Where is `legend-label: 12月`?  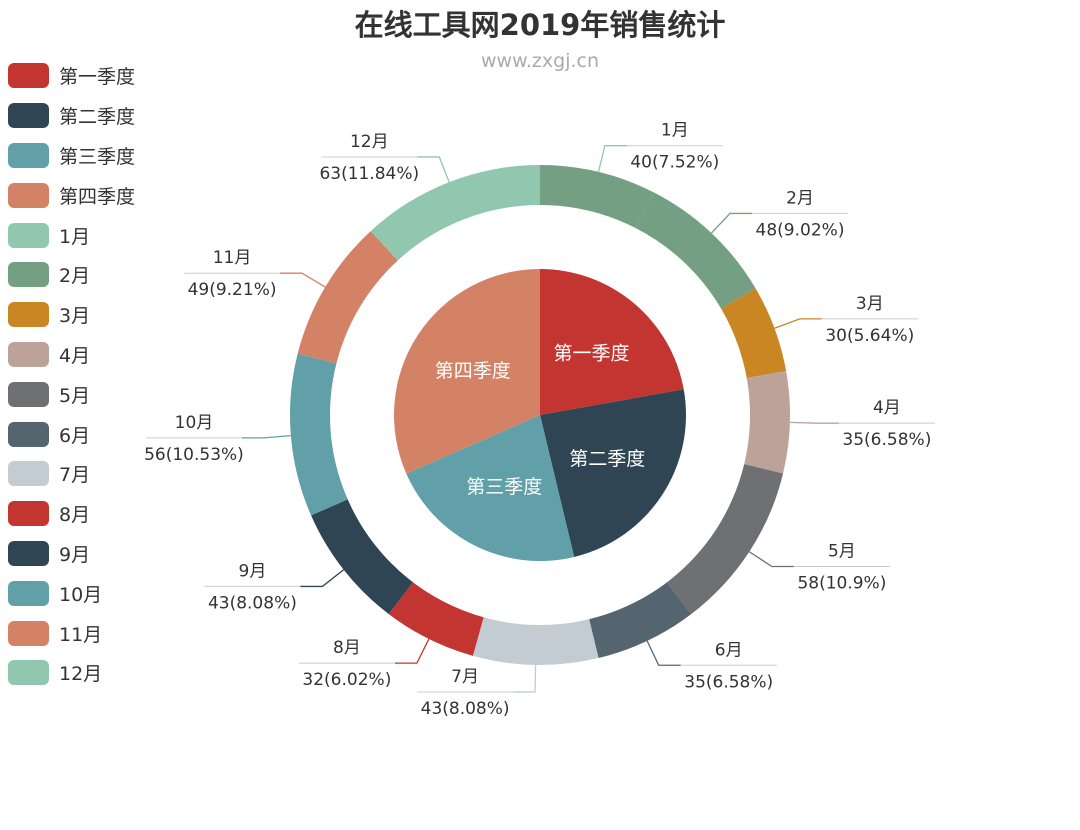 legend-label: 12月 is located at coordinates (81, 674).